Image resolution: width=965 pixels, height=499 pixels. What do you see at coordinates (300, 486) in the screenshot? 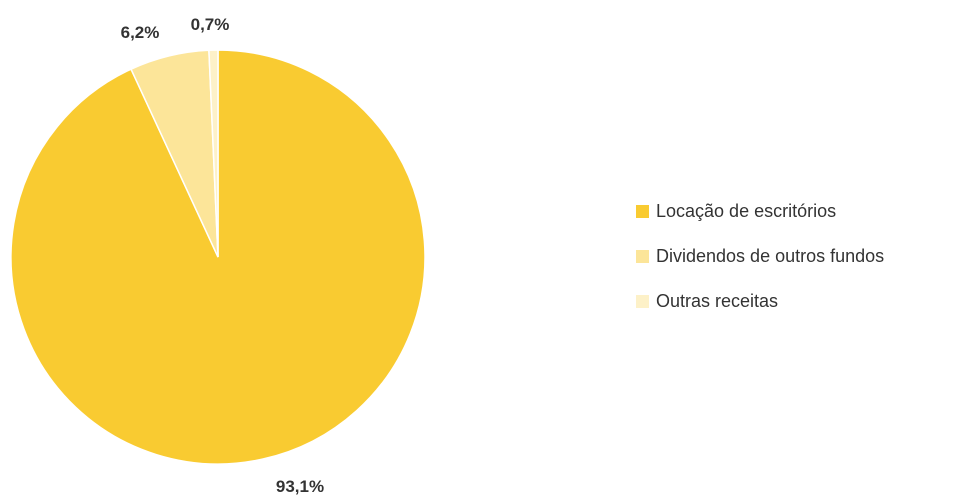
I see `data-label-locacao: 93,1%` at bounding box center [300, 486].